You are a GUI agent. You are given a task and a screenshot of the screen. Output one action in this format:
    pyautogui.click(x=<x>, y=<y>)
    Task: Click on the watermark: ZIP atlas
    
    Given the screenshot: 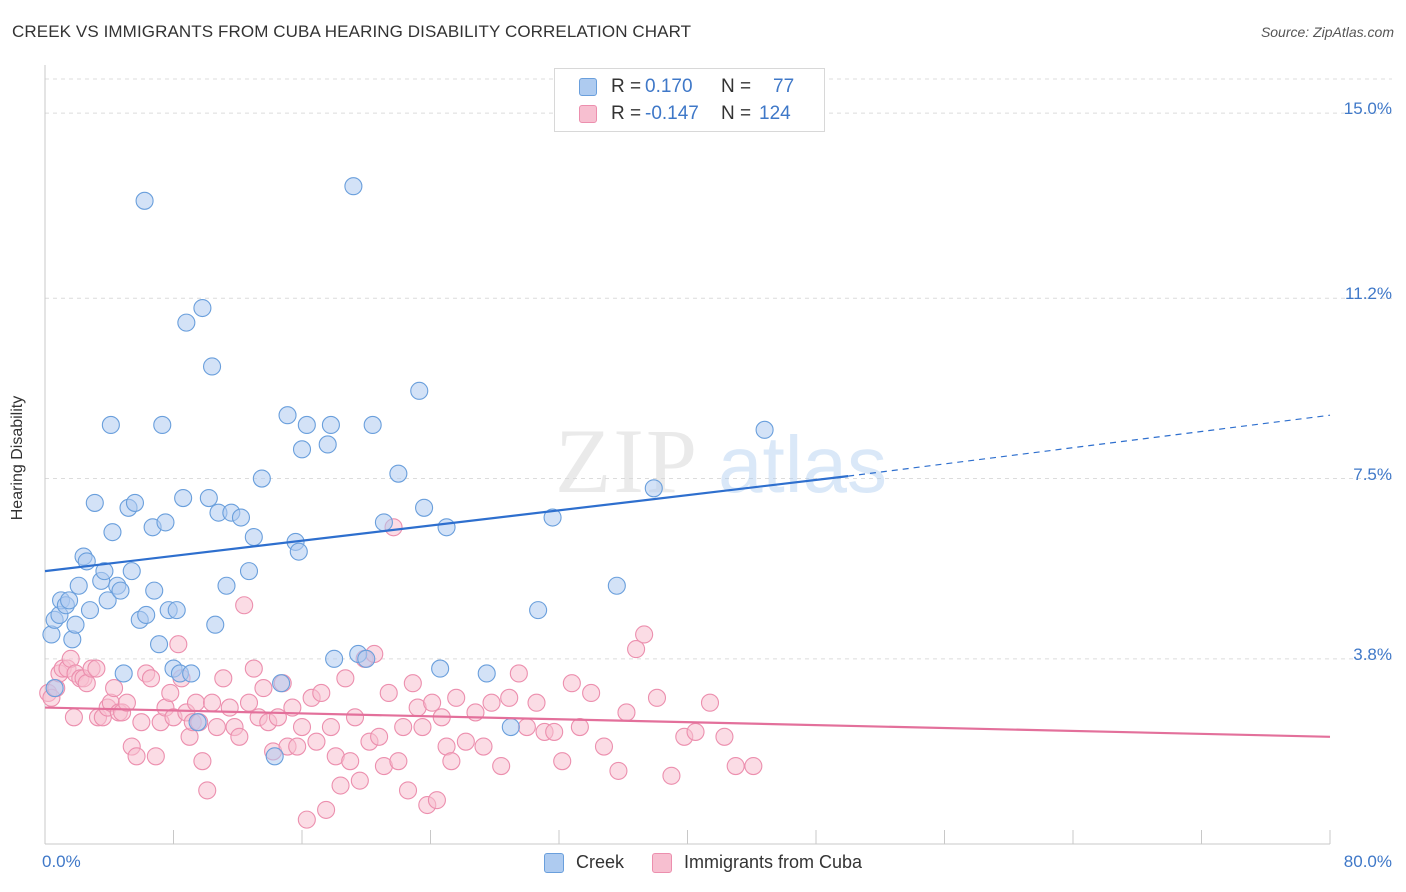 What is the action you would take?
    pyautogui.click(x=721, y=461)
    